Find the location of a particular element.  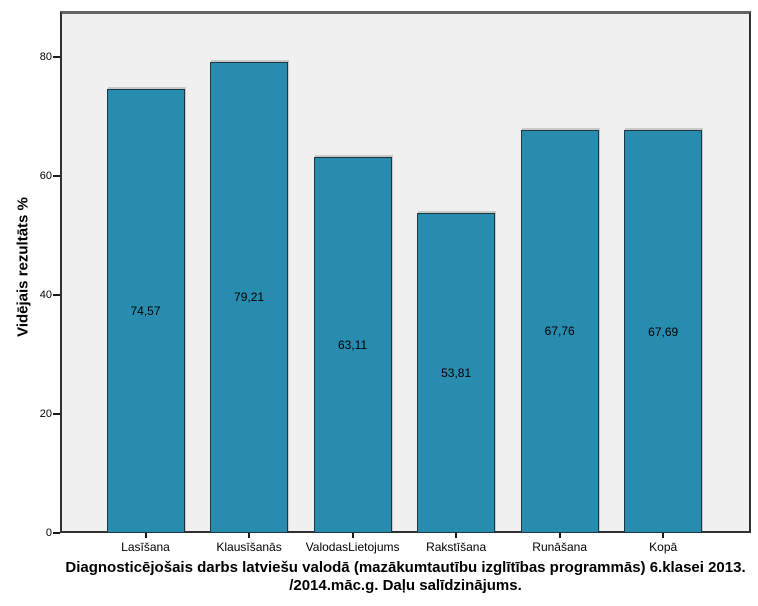

bar: 67,69 is located at coordinates (663, 331).